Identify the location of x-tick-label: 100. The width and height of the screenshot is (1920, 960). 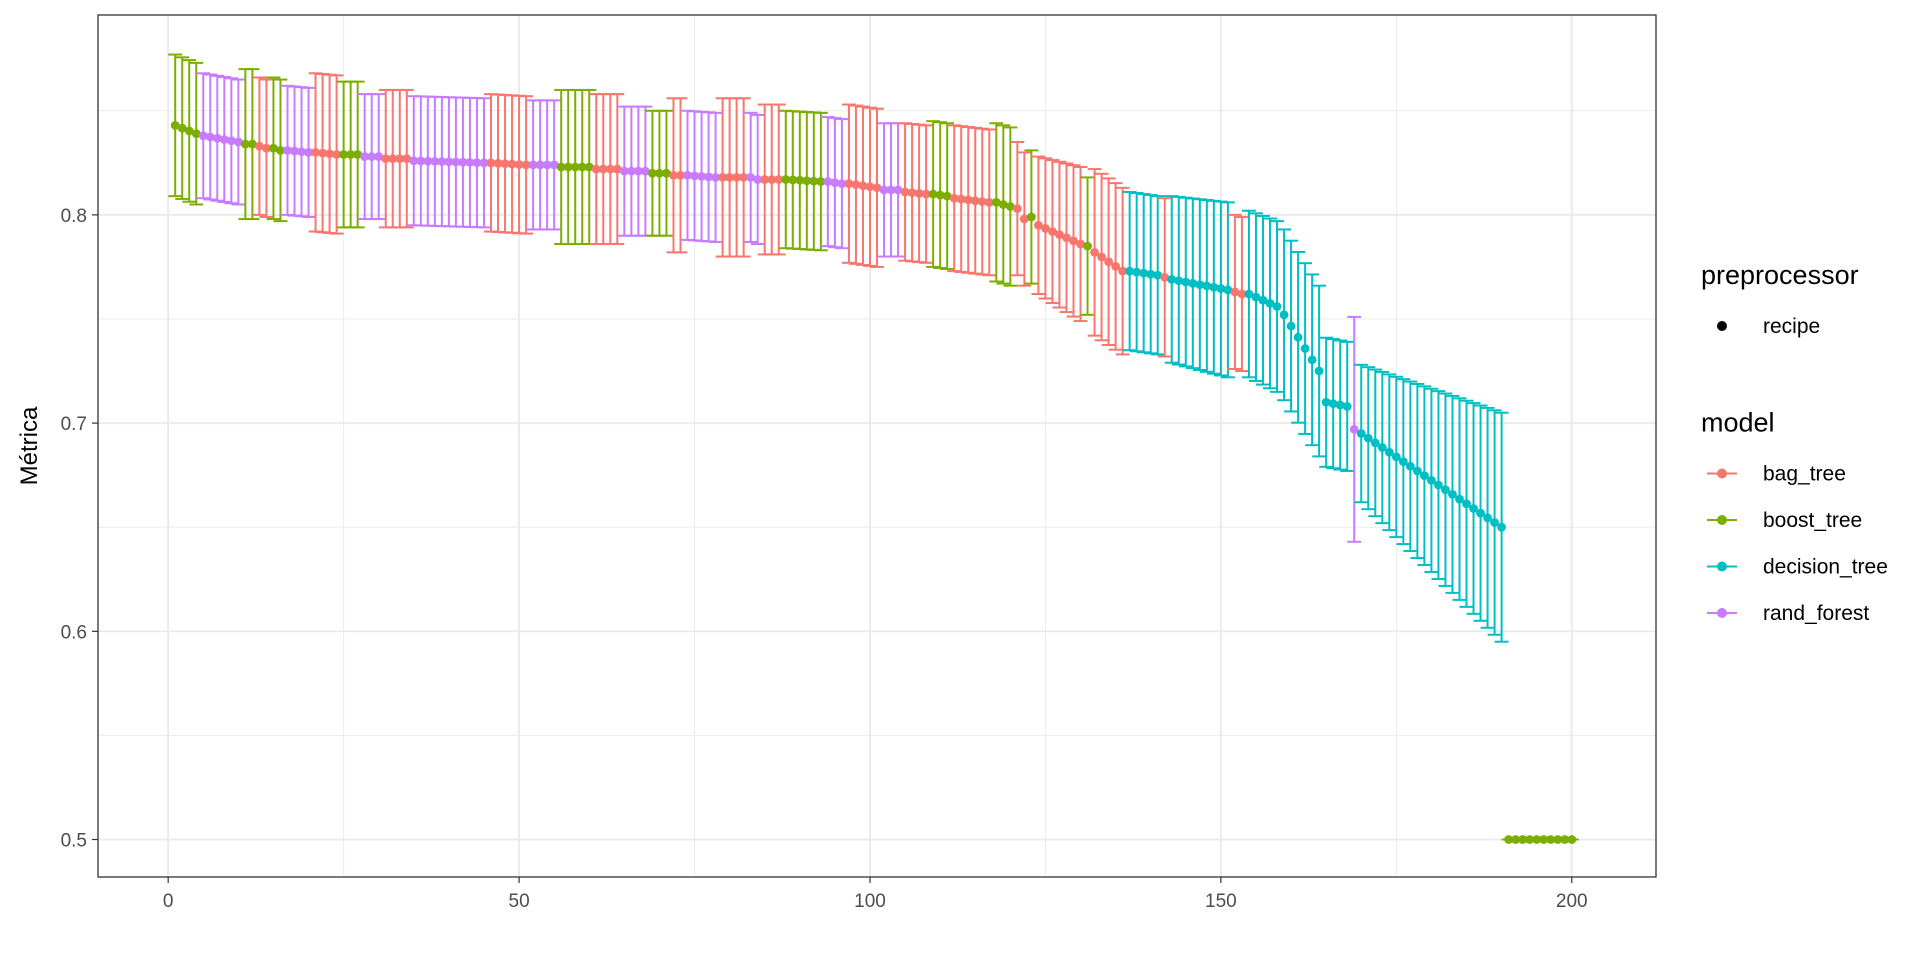
(870, 901).